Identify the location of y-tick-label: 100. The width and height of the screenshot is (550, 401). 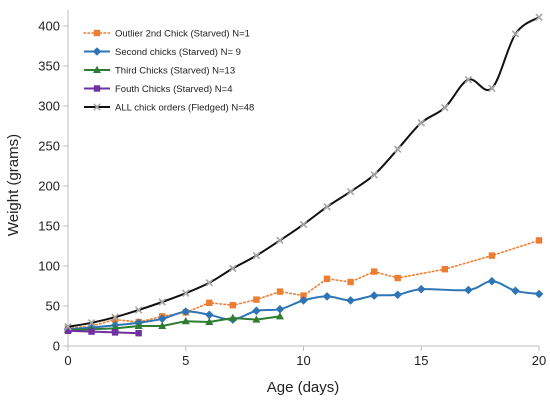
(49, 266).